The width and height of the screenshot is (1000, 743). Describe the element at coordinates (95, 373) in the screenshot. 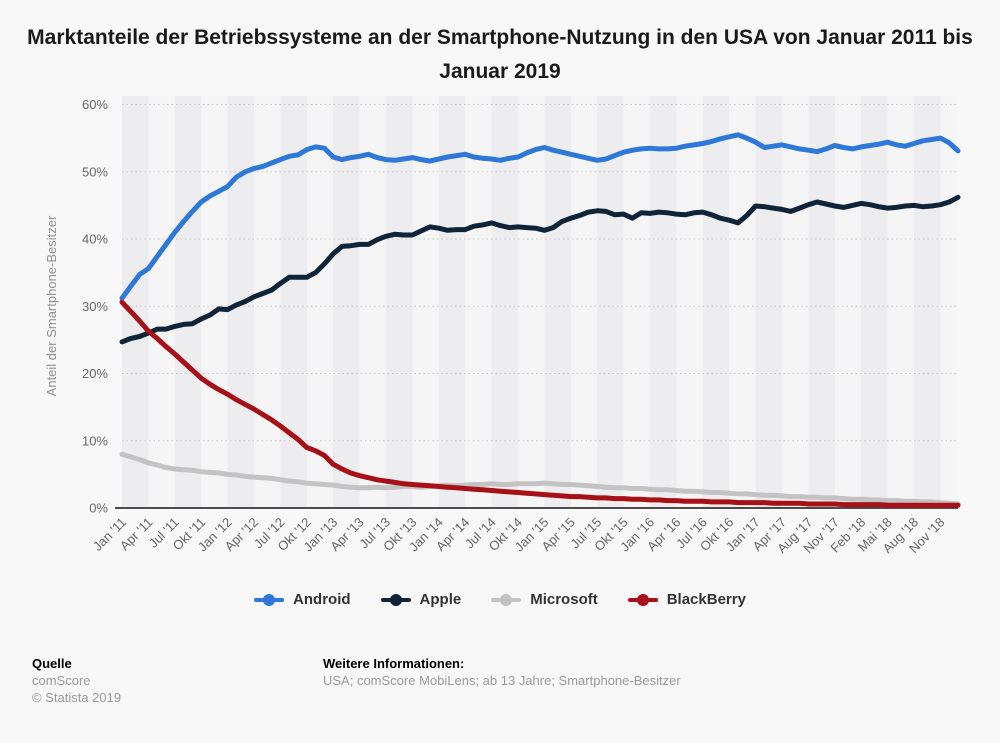

I see `y-tick-label: 20%` at that location.